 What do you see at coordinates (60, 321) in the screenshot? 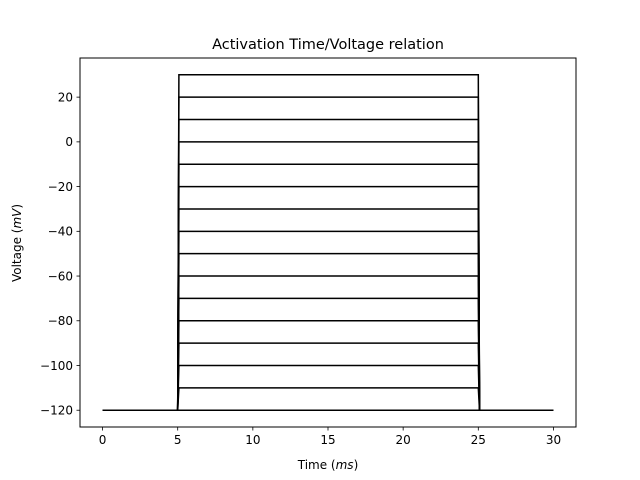
I see `y-tick-label: −80` at bounding box center [60, 321].